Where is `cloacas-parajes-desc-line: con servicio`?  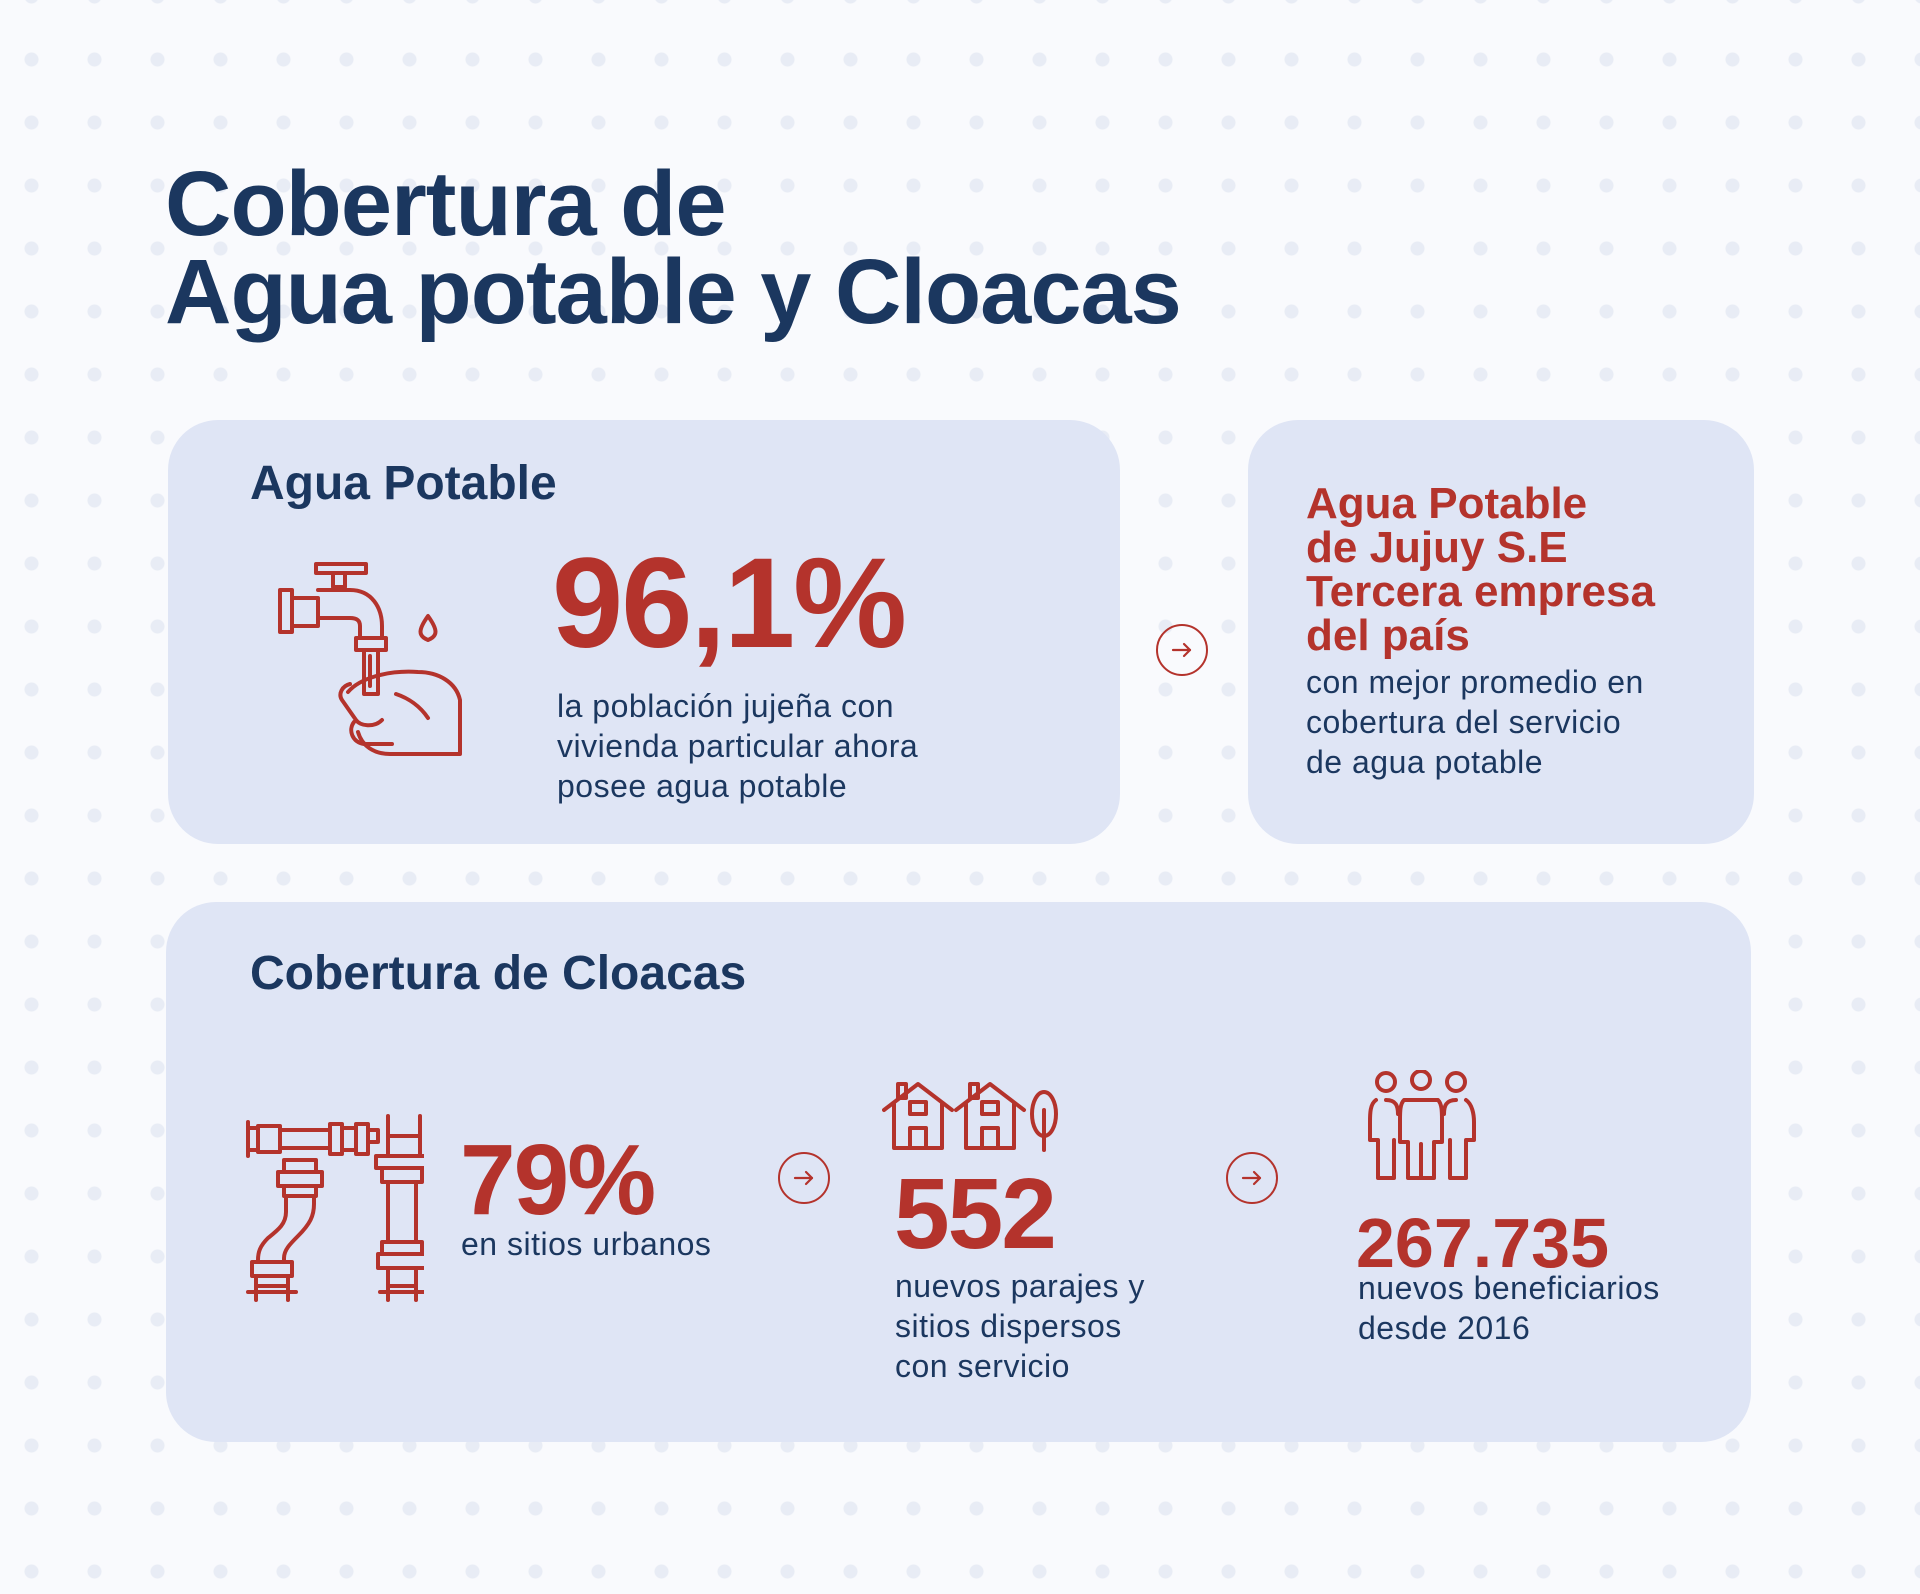
cloacas-parajes-desc-line: con servicio is located at coordinates (982, 1366).